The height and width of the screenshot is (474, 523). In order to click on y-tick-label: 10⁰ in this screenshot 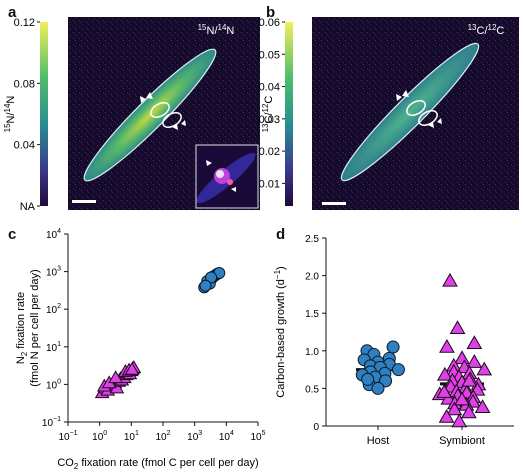, I will do `click(53, 384)`.